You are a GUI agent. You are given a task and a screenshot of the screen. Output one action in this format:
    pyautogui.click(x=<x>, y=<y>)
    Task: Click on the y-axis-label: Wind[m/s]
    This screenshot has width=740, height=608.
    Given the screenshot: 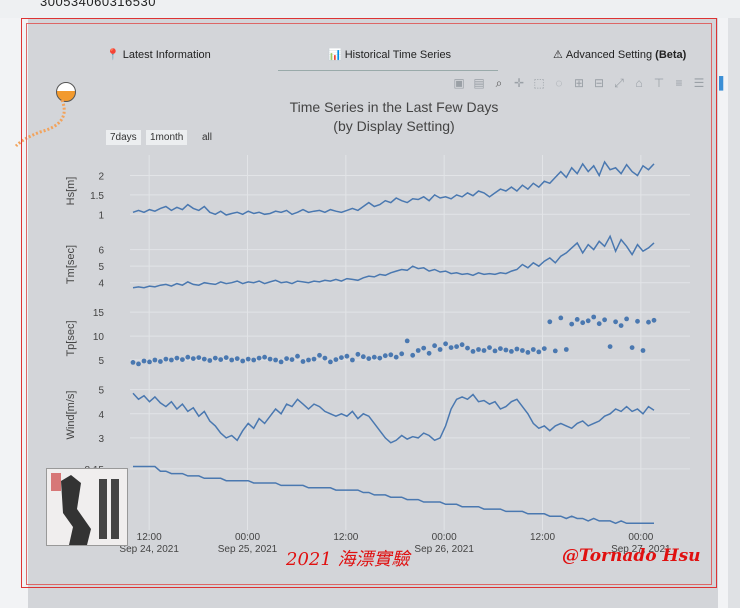 What is the action you would take?
    pyautogui.click(x=71, y=415)
    